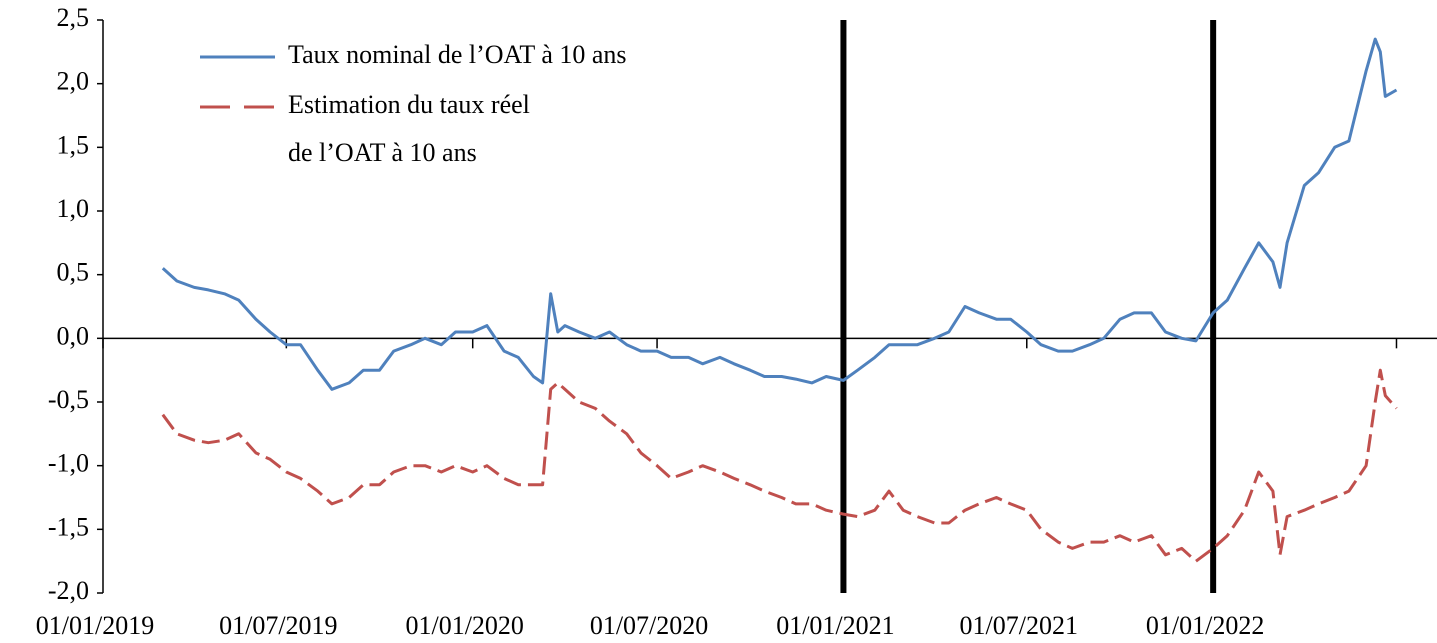 Image resolution: width=1437 pixels, height=643 pixels. I want to click on y-tick-label: -1,5, so click(68, 526).